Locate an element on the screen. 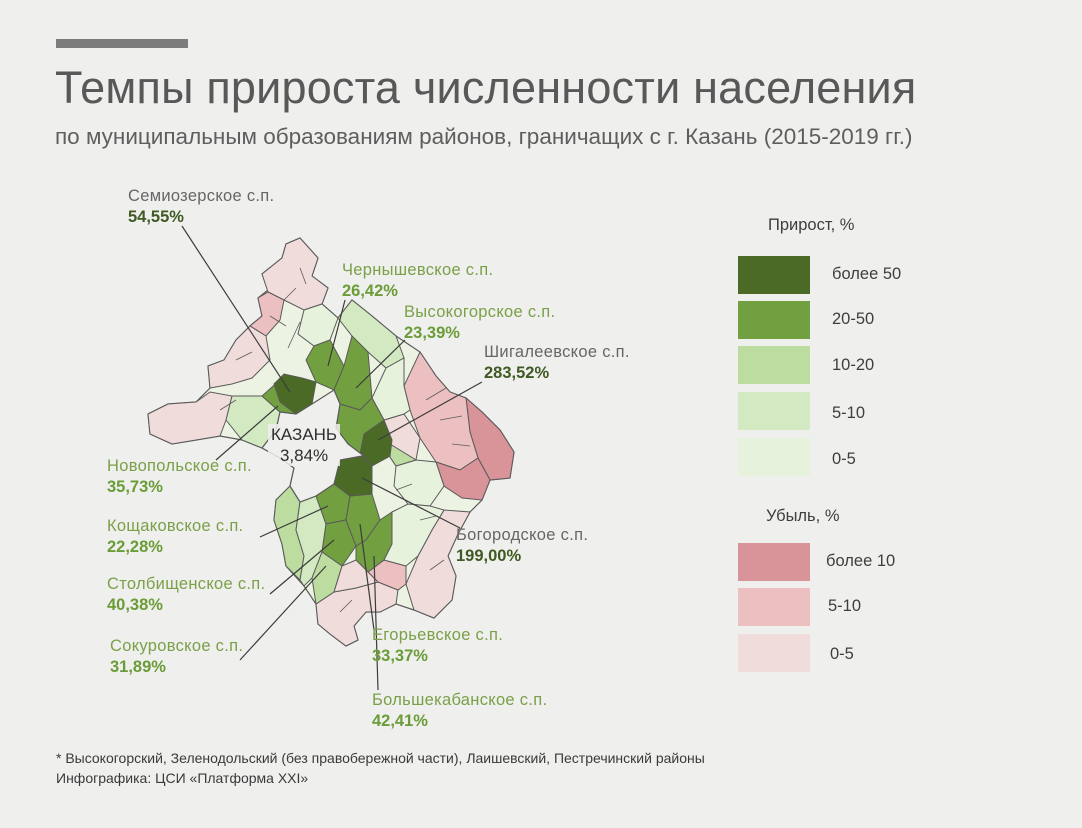  legend-label-decline-0: более 10 is located at coordinates (861, 561).